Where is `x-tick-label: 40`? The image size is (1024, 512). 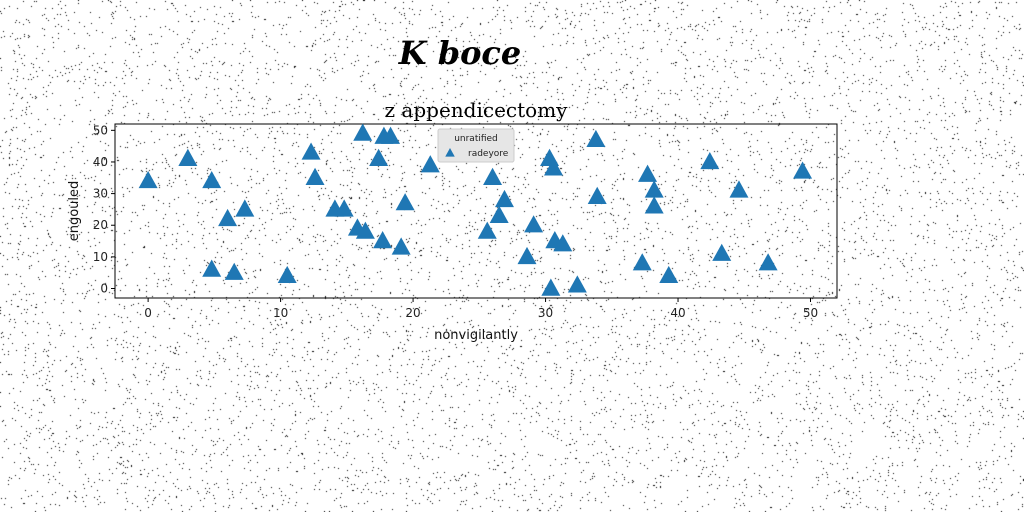 x-tick-label: 40 is located at coordinates (677, 313).